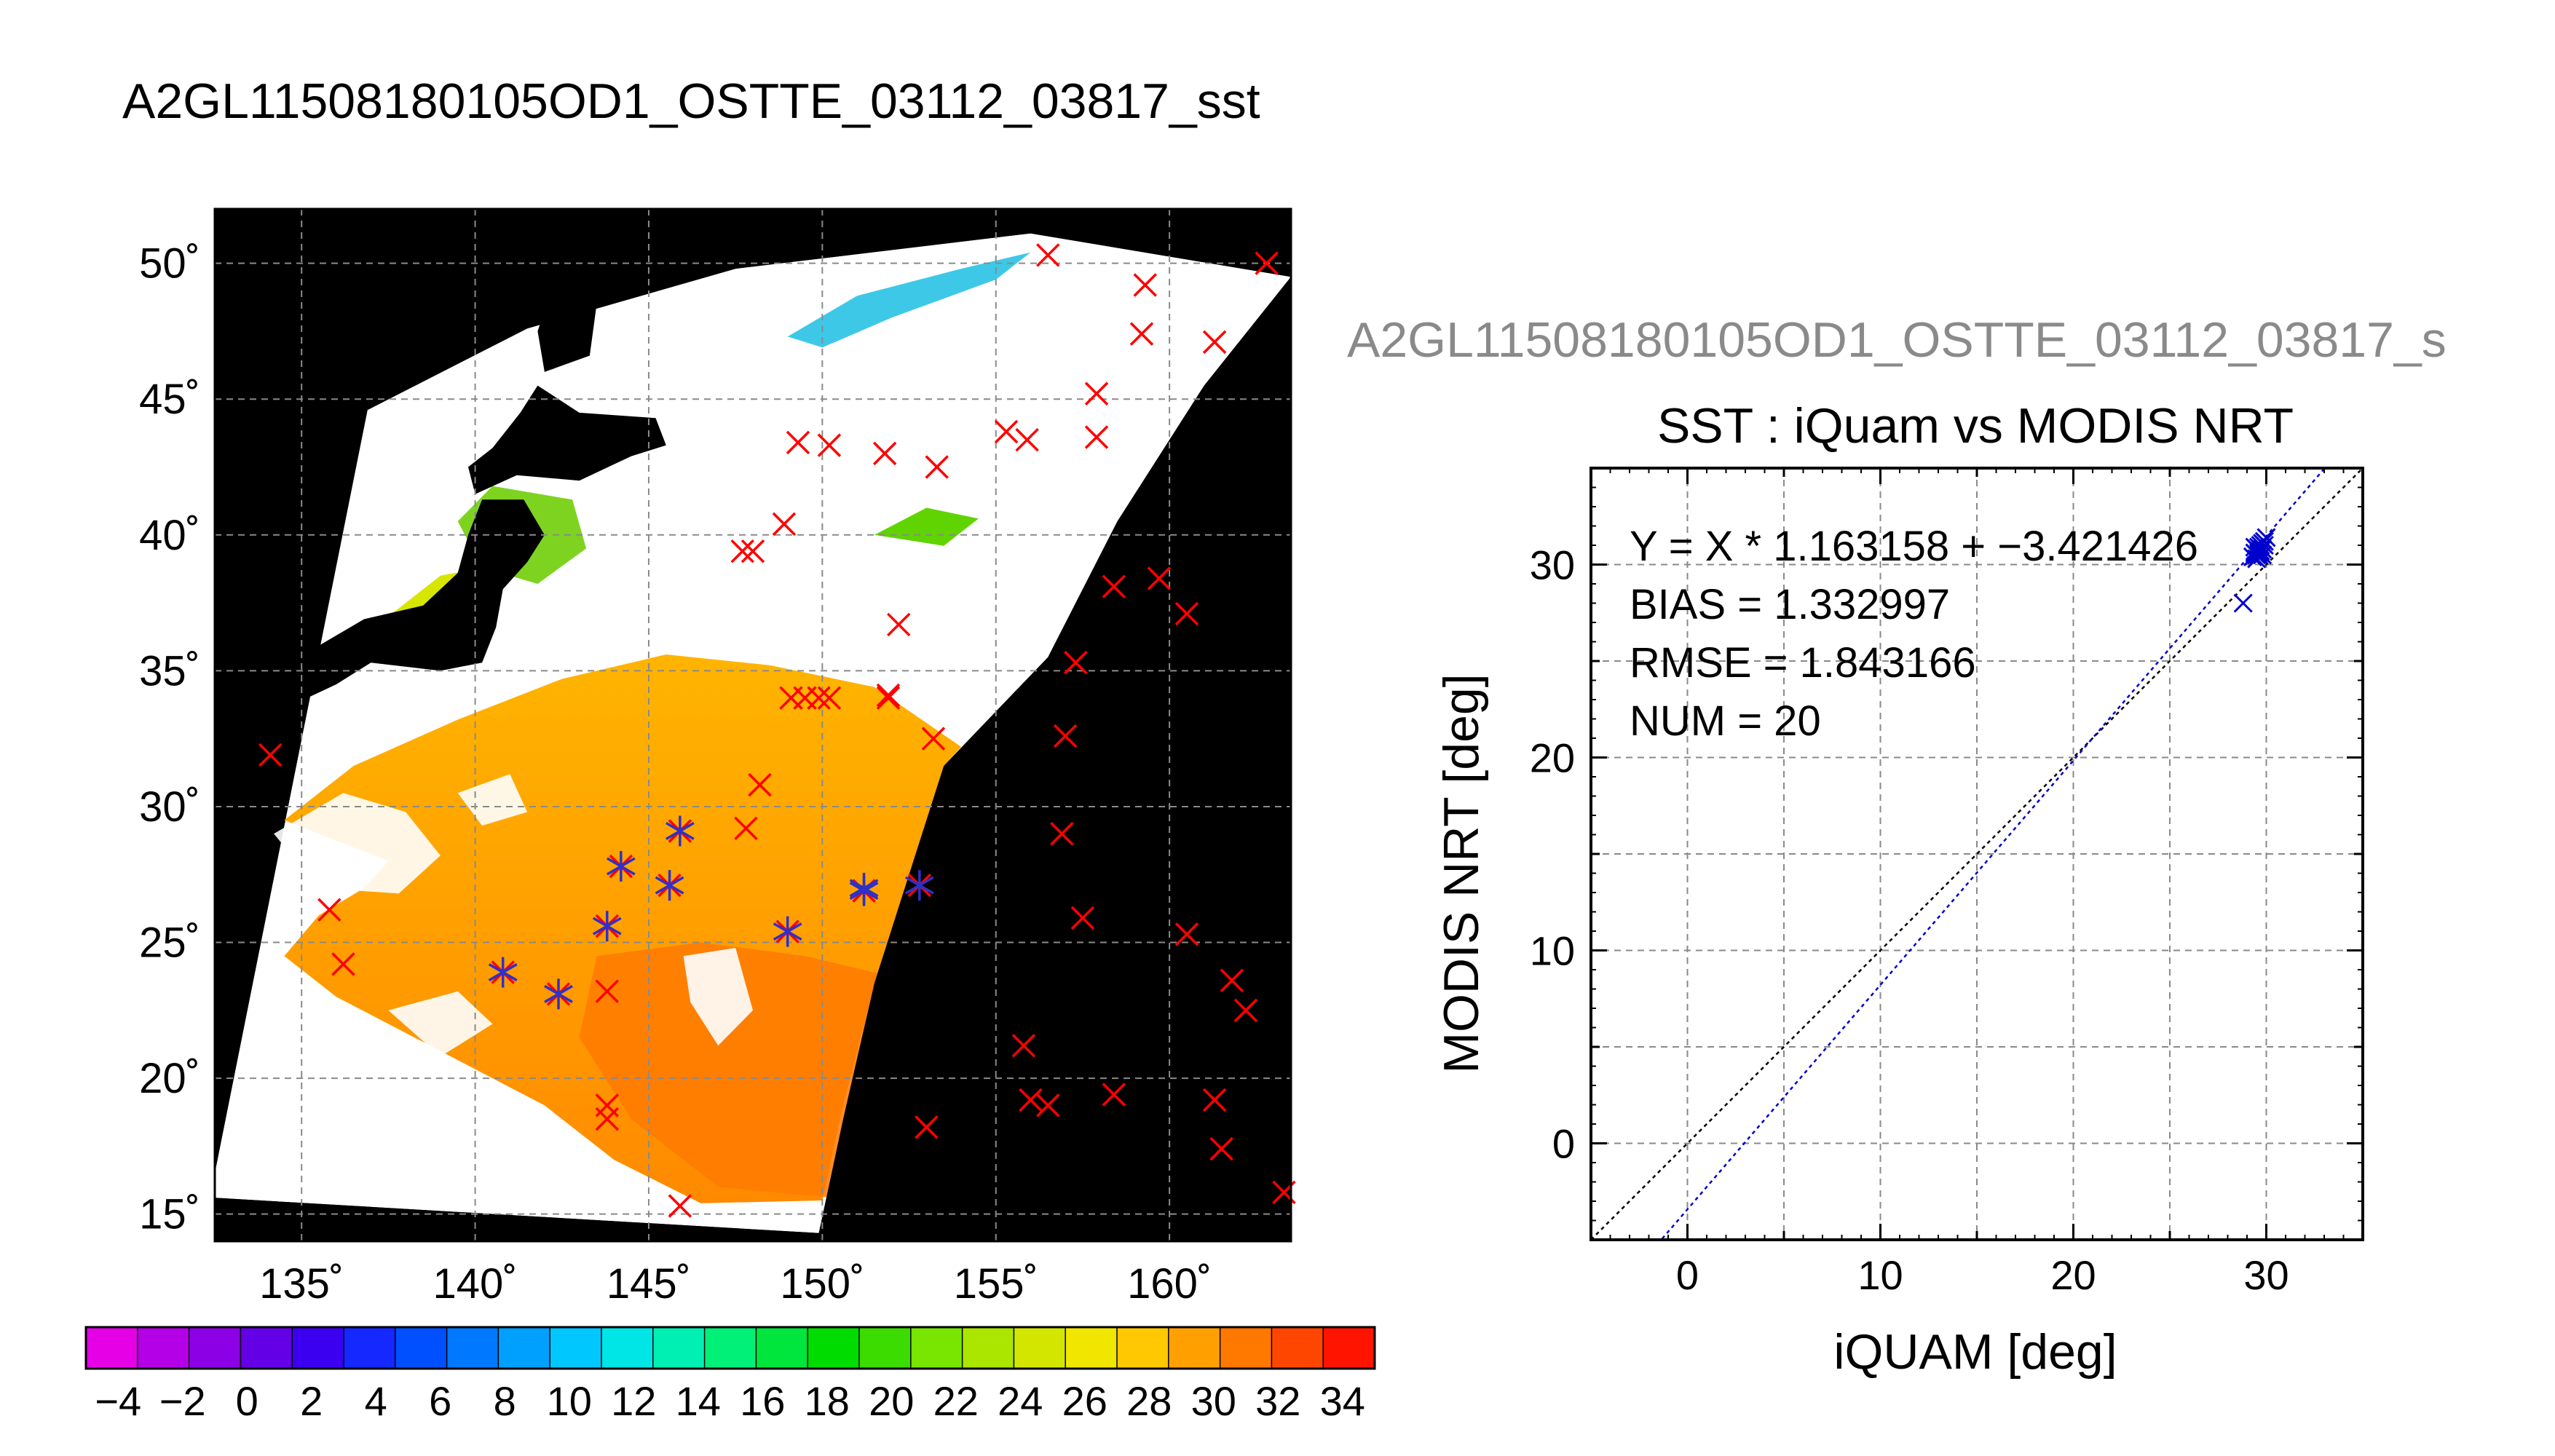 This screenshot has height=1456, width=2555. Describe the element at coordinates (926, 526) in the screenshot. I see `cool-sst-patch` at that location.